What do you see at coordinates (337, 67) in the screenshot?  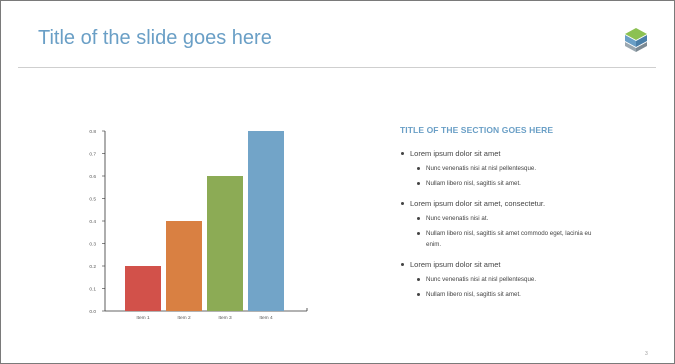 I see `title-divider` at bounding box center [337, 67].